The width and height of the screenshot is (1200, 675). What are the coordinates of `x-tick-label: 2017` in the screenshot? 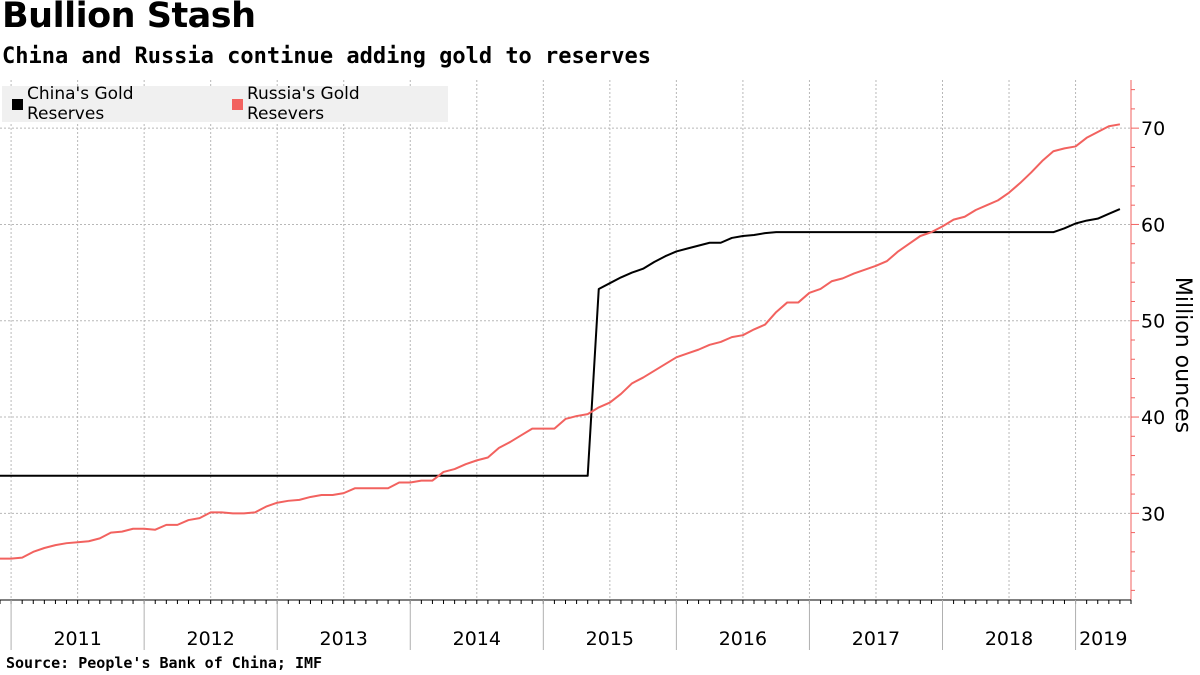 It's located at (876, 639).